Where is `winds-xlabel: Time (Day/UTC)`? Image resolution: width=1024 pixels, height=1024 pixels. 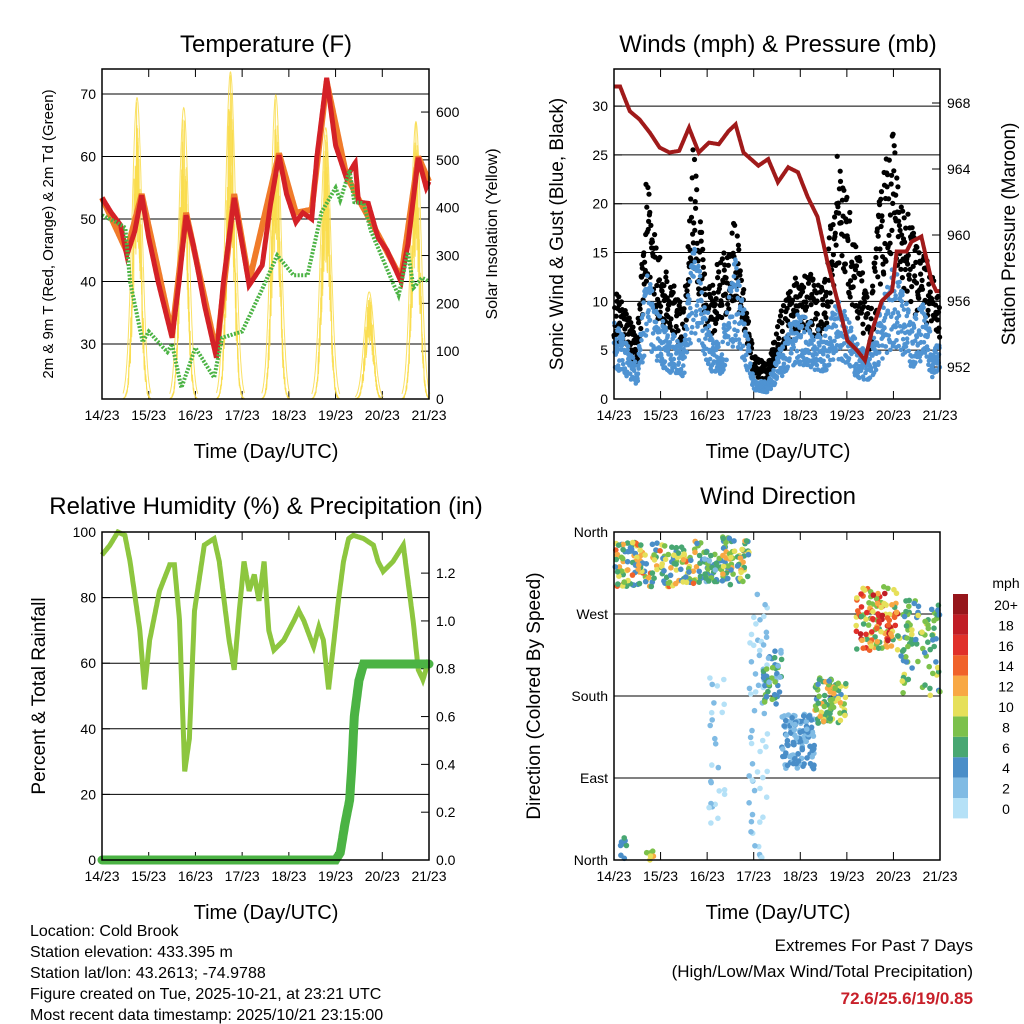 winds-xlabel: Time (Day/UTC) is located at coordinates (778, 452).